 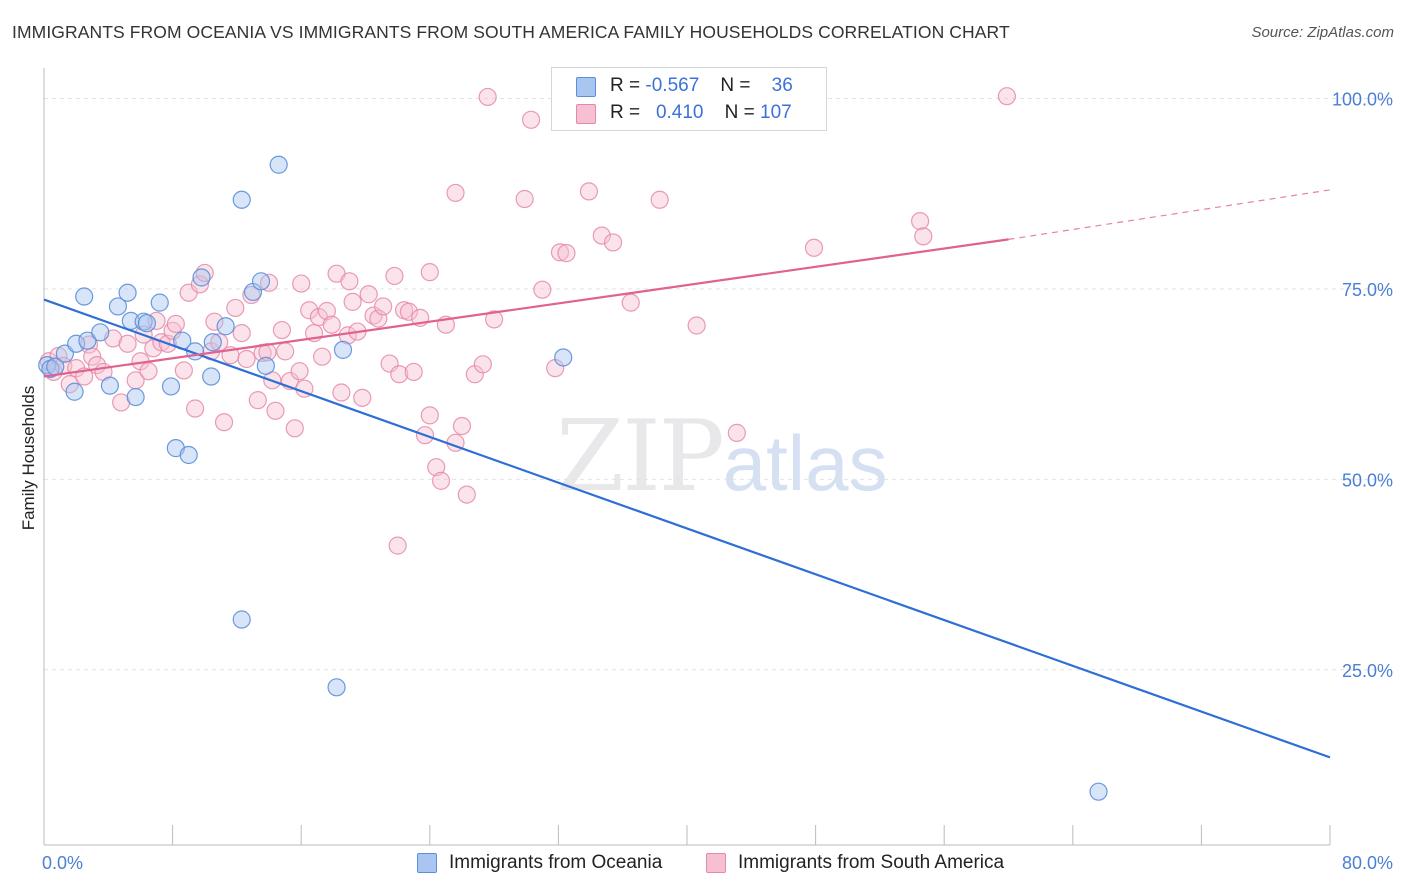 I want to click on legend-text-south-america: R = 0.410 N = 107, so click(x=701, y=113).